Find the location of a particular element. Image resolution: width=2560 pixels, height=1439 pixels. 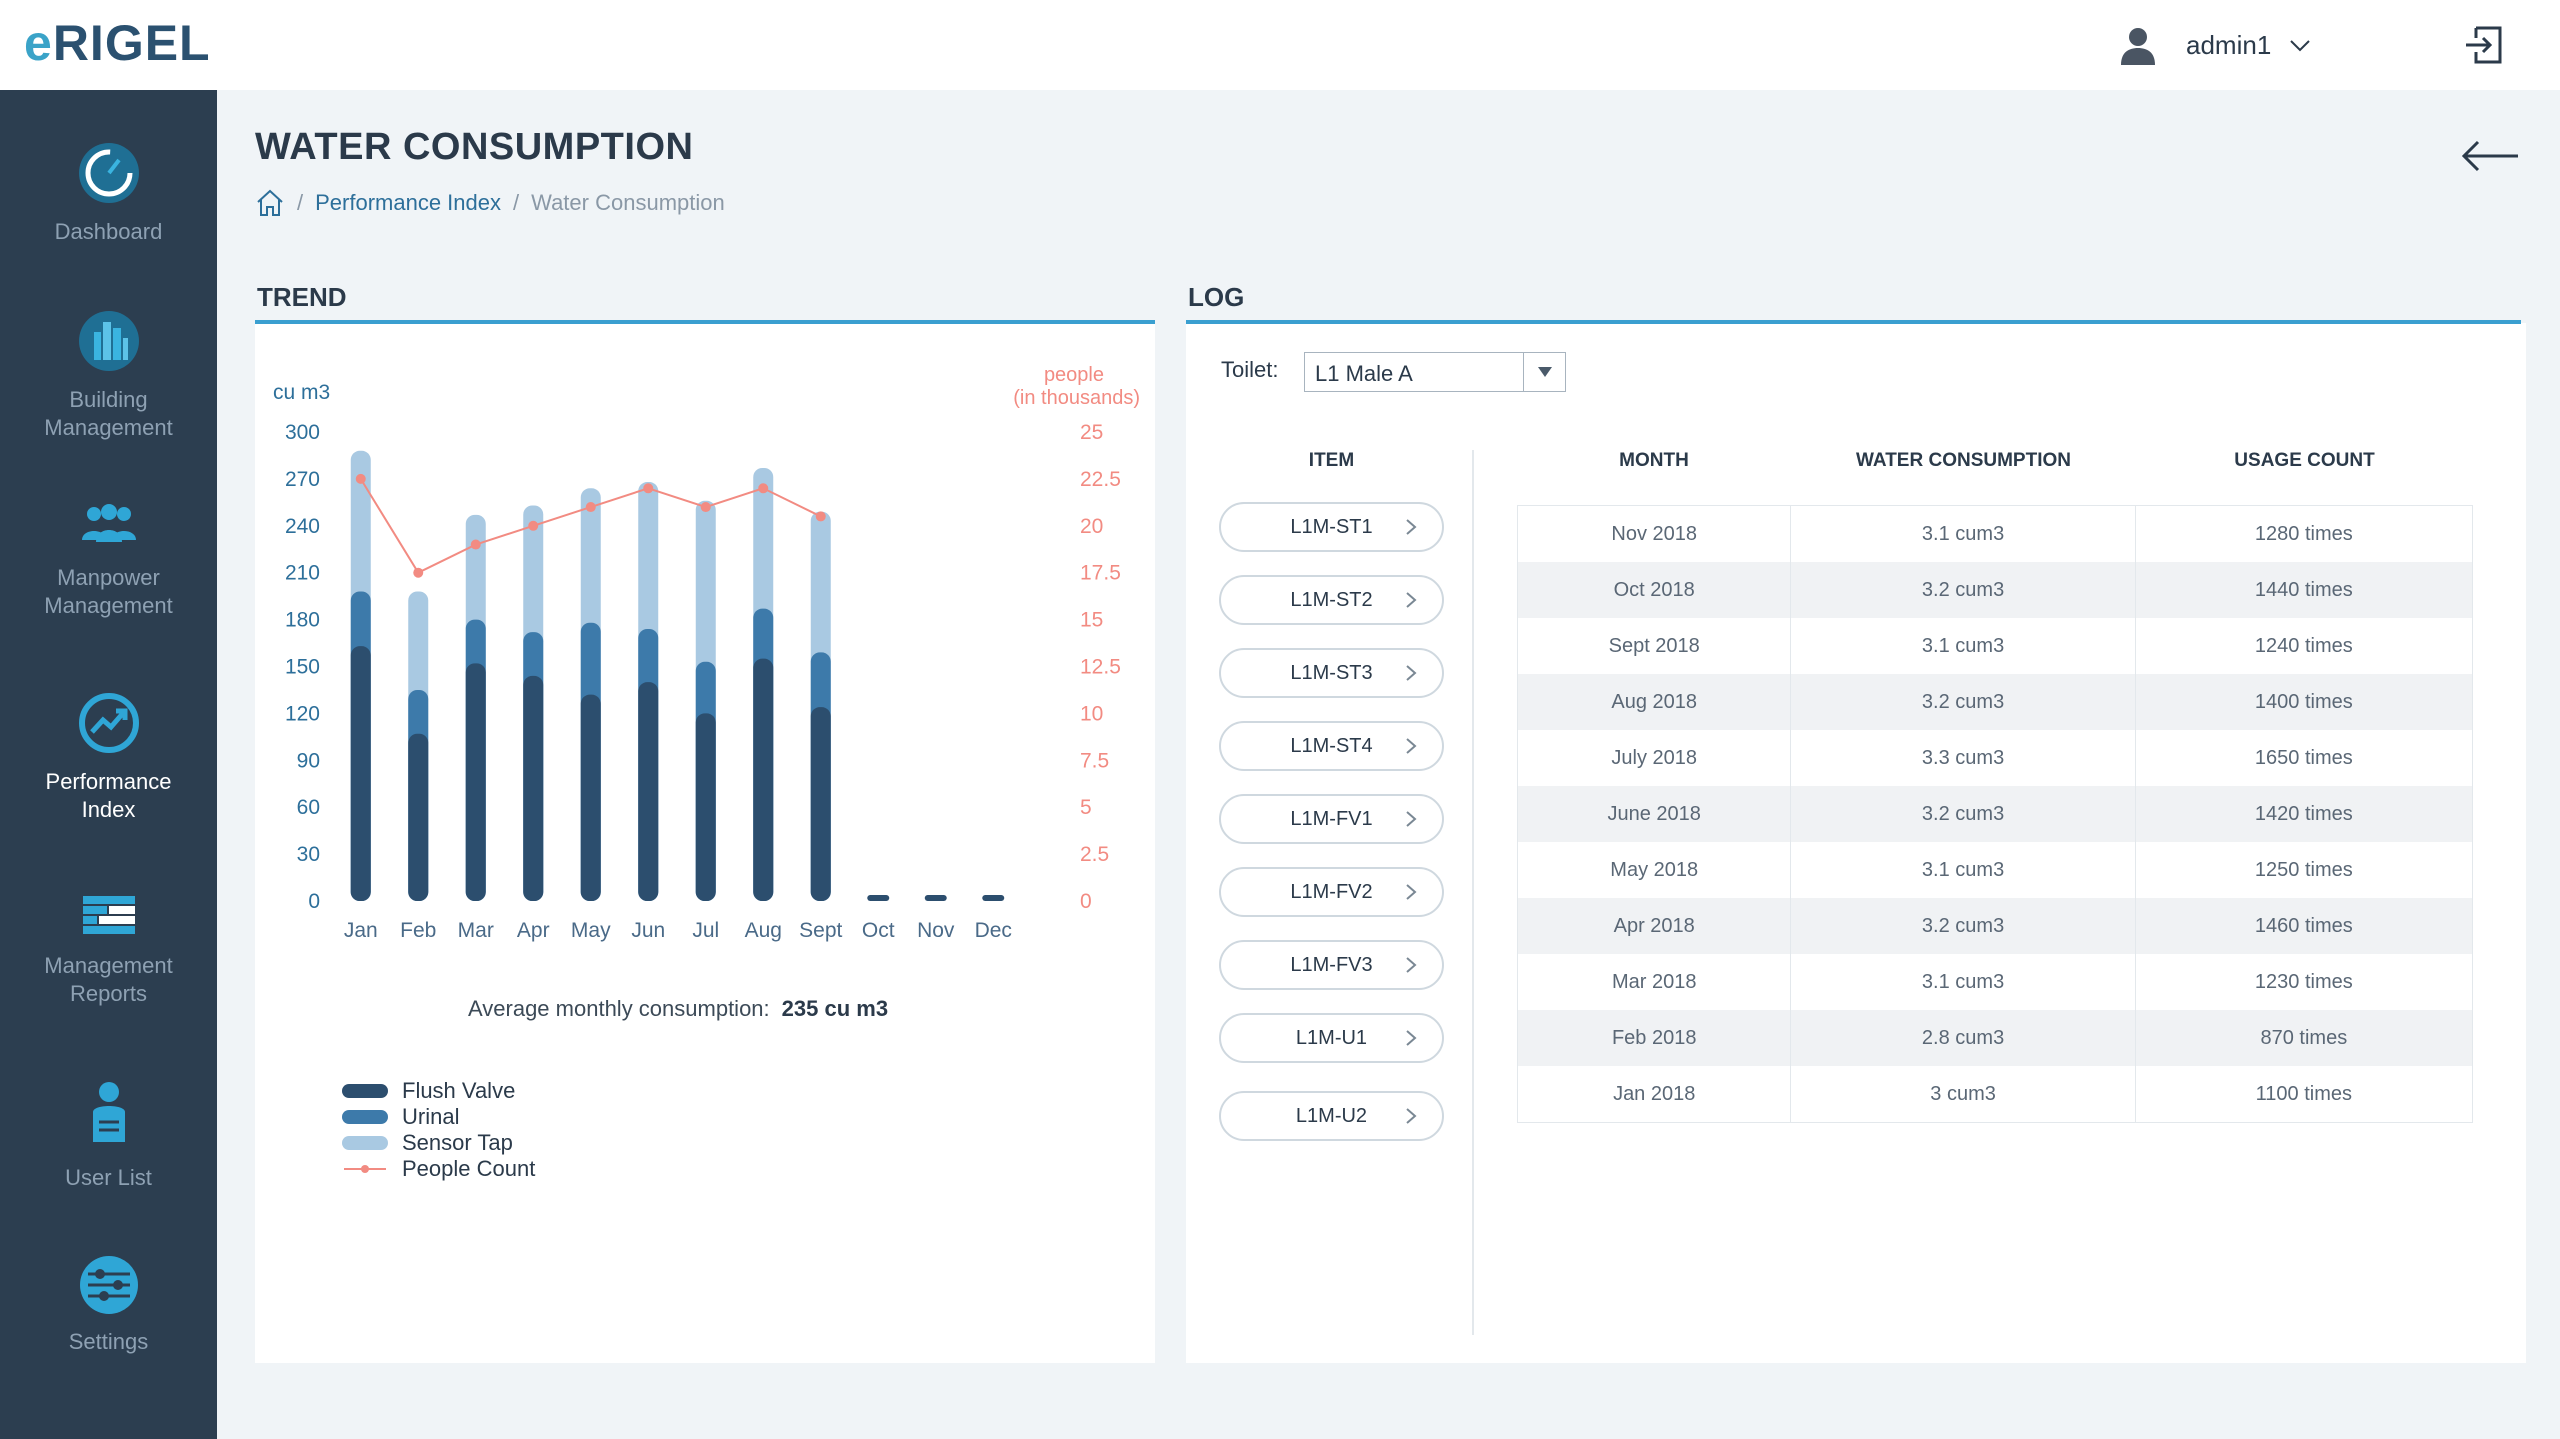

y-axis-left-label: cu m3 is located at coordinates (302, 392).